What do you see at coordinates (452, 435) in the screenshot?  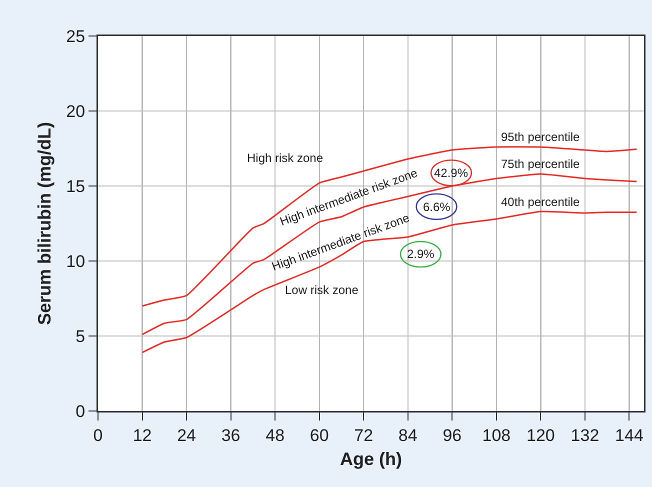 I see `x-tick-label: 96` at bounding box center [452, 435].